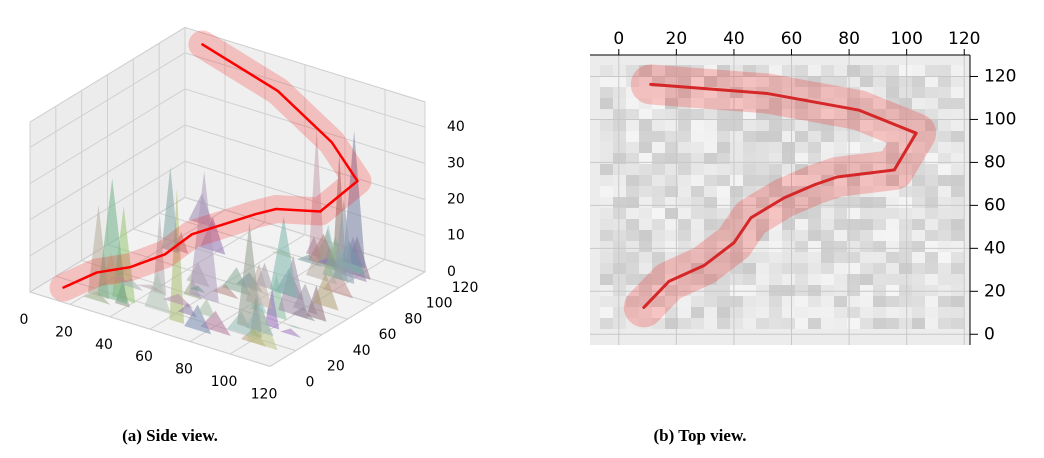 Image resolution: width=1044 pixels, height=458 pixels. Describe the element at coordinates (1000, 119) in the screenshot. I see `y-tick-label: 100` at that location.